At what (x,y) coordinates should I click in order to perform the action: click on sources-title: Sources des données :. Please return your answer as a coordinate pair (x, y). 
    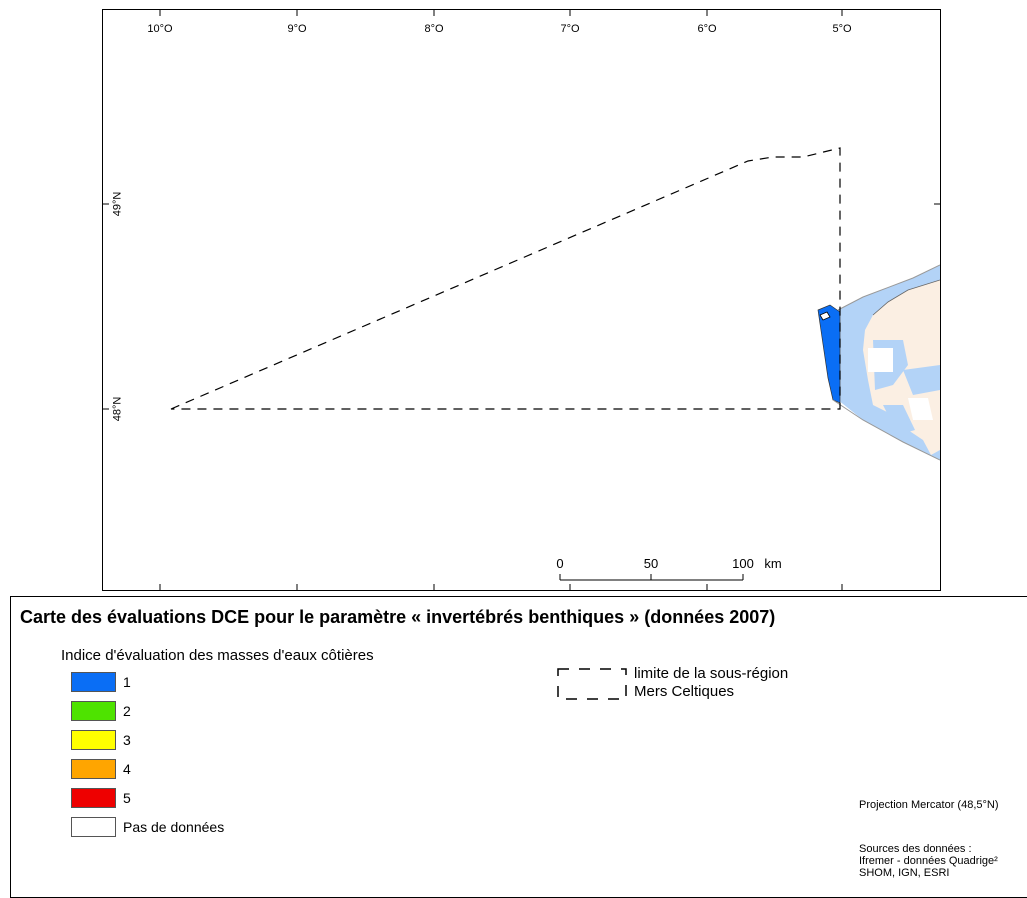
    Looking at the image, I should click on (915, 849).